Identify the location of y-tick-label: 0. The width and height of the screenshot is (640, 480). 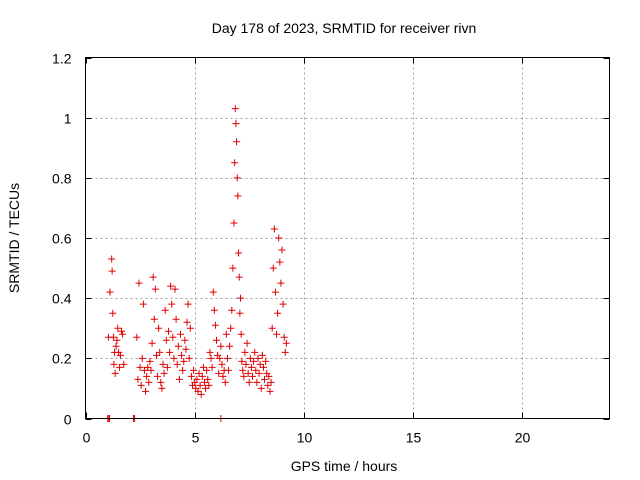
(68, 420).